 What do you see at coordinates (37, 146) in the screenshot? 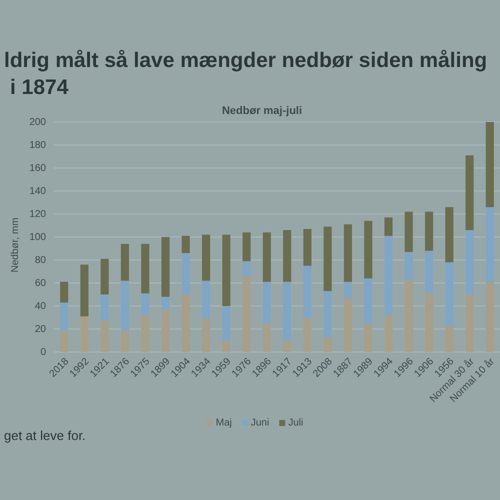
I see `y-tick-label: 180` at bounding box center [37, 146].